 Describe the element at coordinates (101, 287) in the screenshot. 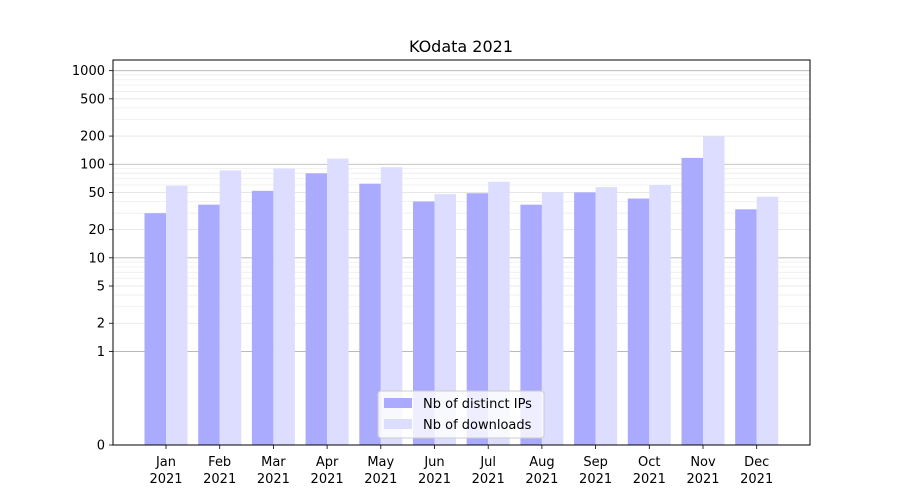

I see `y-tick-label: 5` at that location.